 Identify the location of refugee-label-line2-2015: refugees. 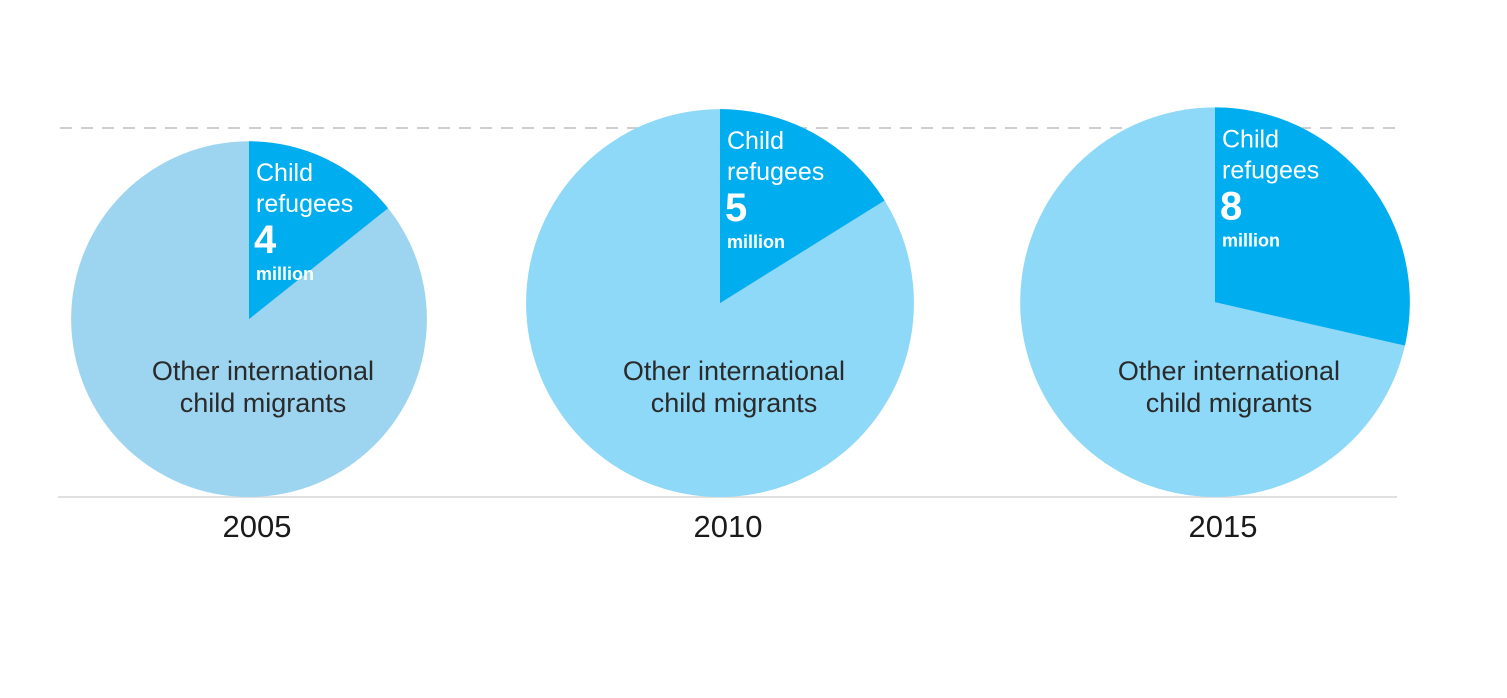
(1270, 170).